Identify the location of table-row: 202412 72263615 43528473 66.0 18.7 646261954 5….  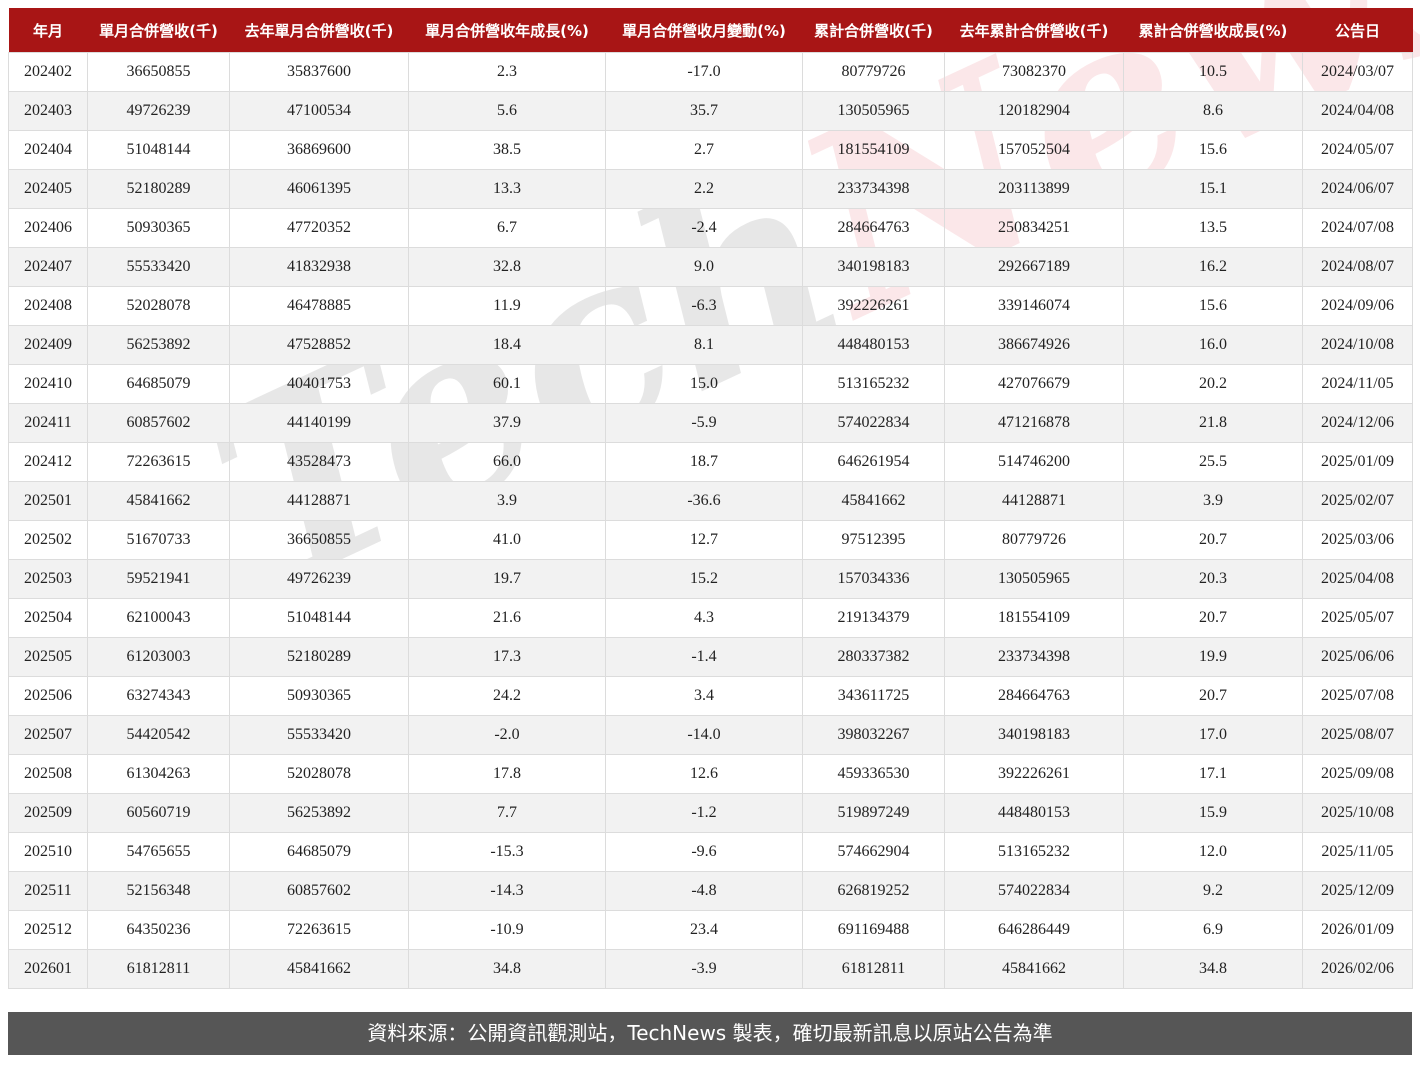
(710, 462).